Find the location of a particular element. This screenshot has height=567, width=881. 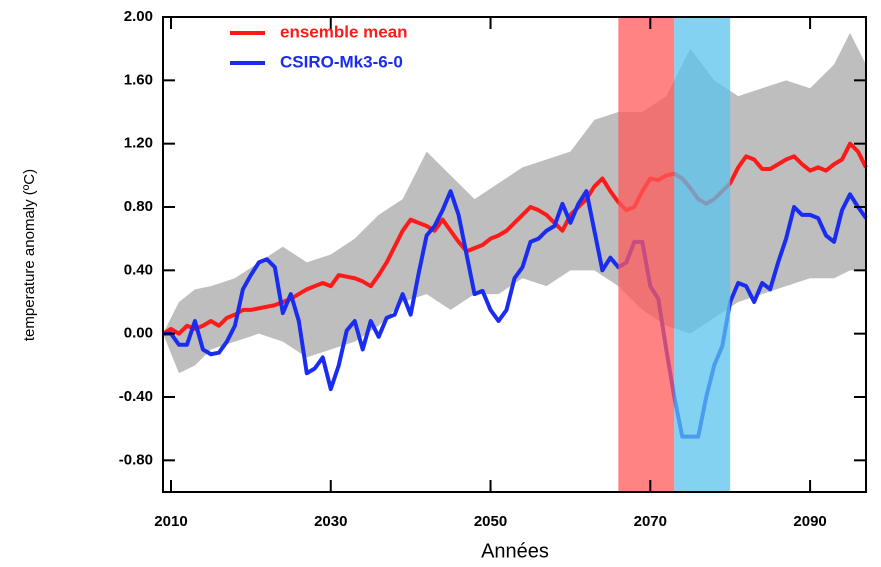

y-tick-label: -0.40 is located at coordinates (136, 396).